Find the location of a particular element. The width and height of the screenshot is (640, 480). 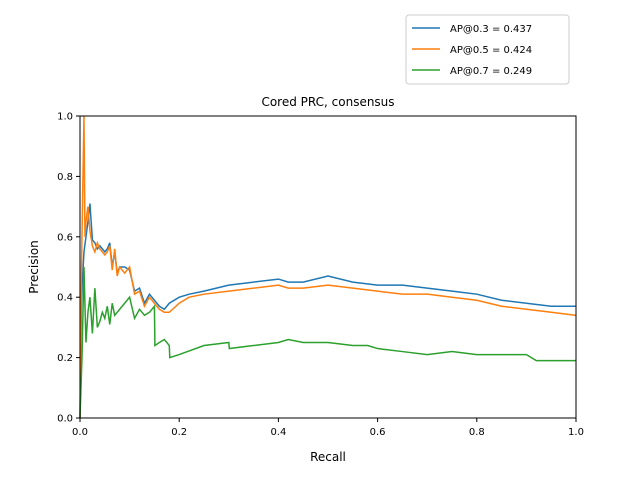

legend-label-0: AP@0.3 = 0.437 is located at coordinates (491, 29).